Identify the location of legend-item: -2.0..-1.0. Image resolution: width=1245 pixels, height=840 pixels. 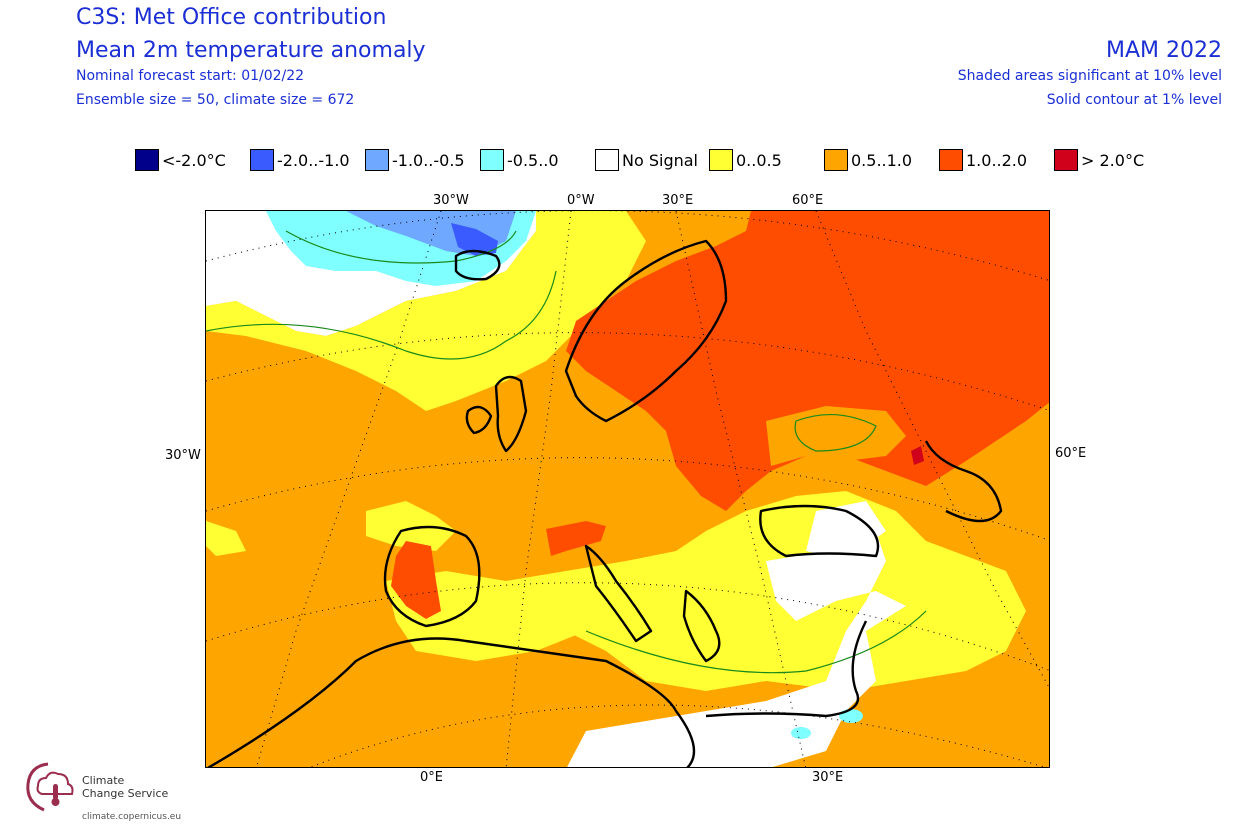
(300, 160).